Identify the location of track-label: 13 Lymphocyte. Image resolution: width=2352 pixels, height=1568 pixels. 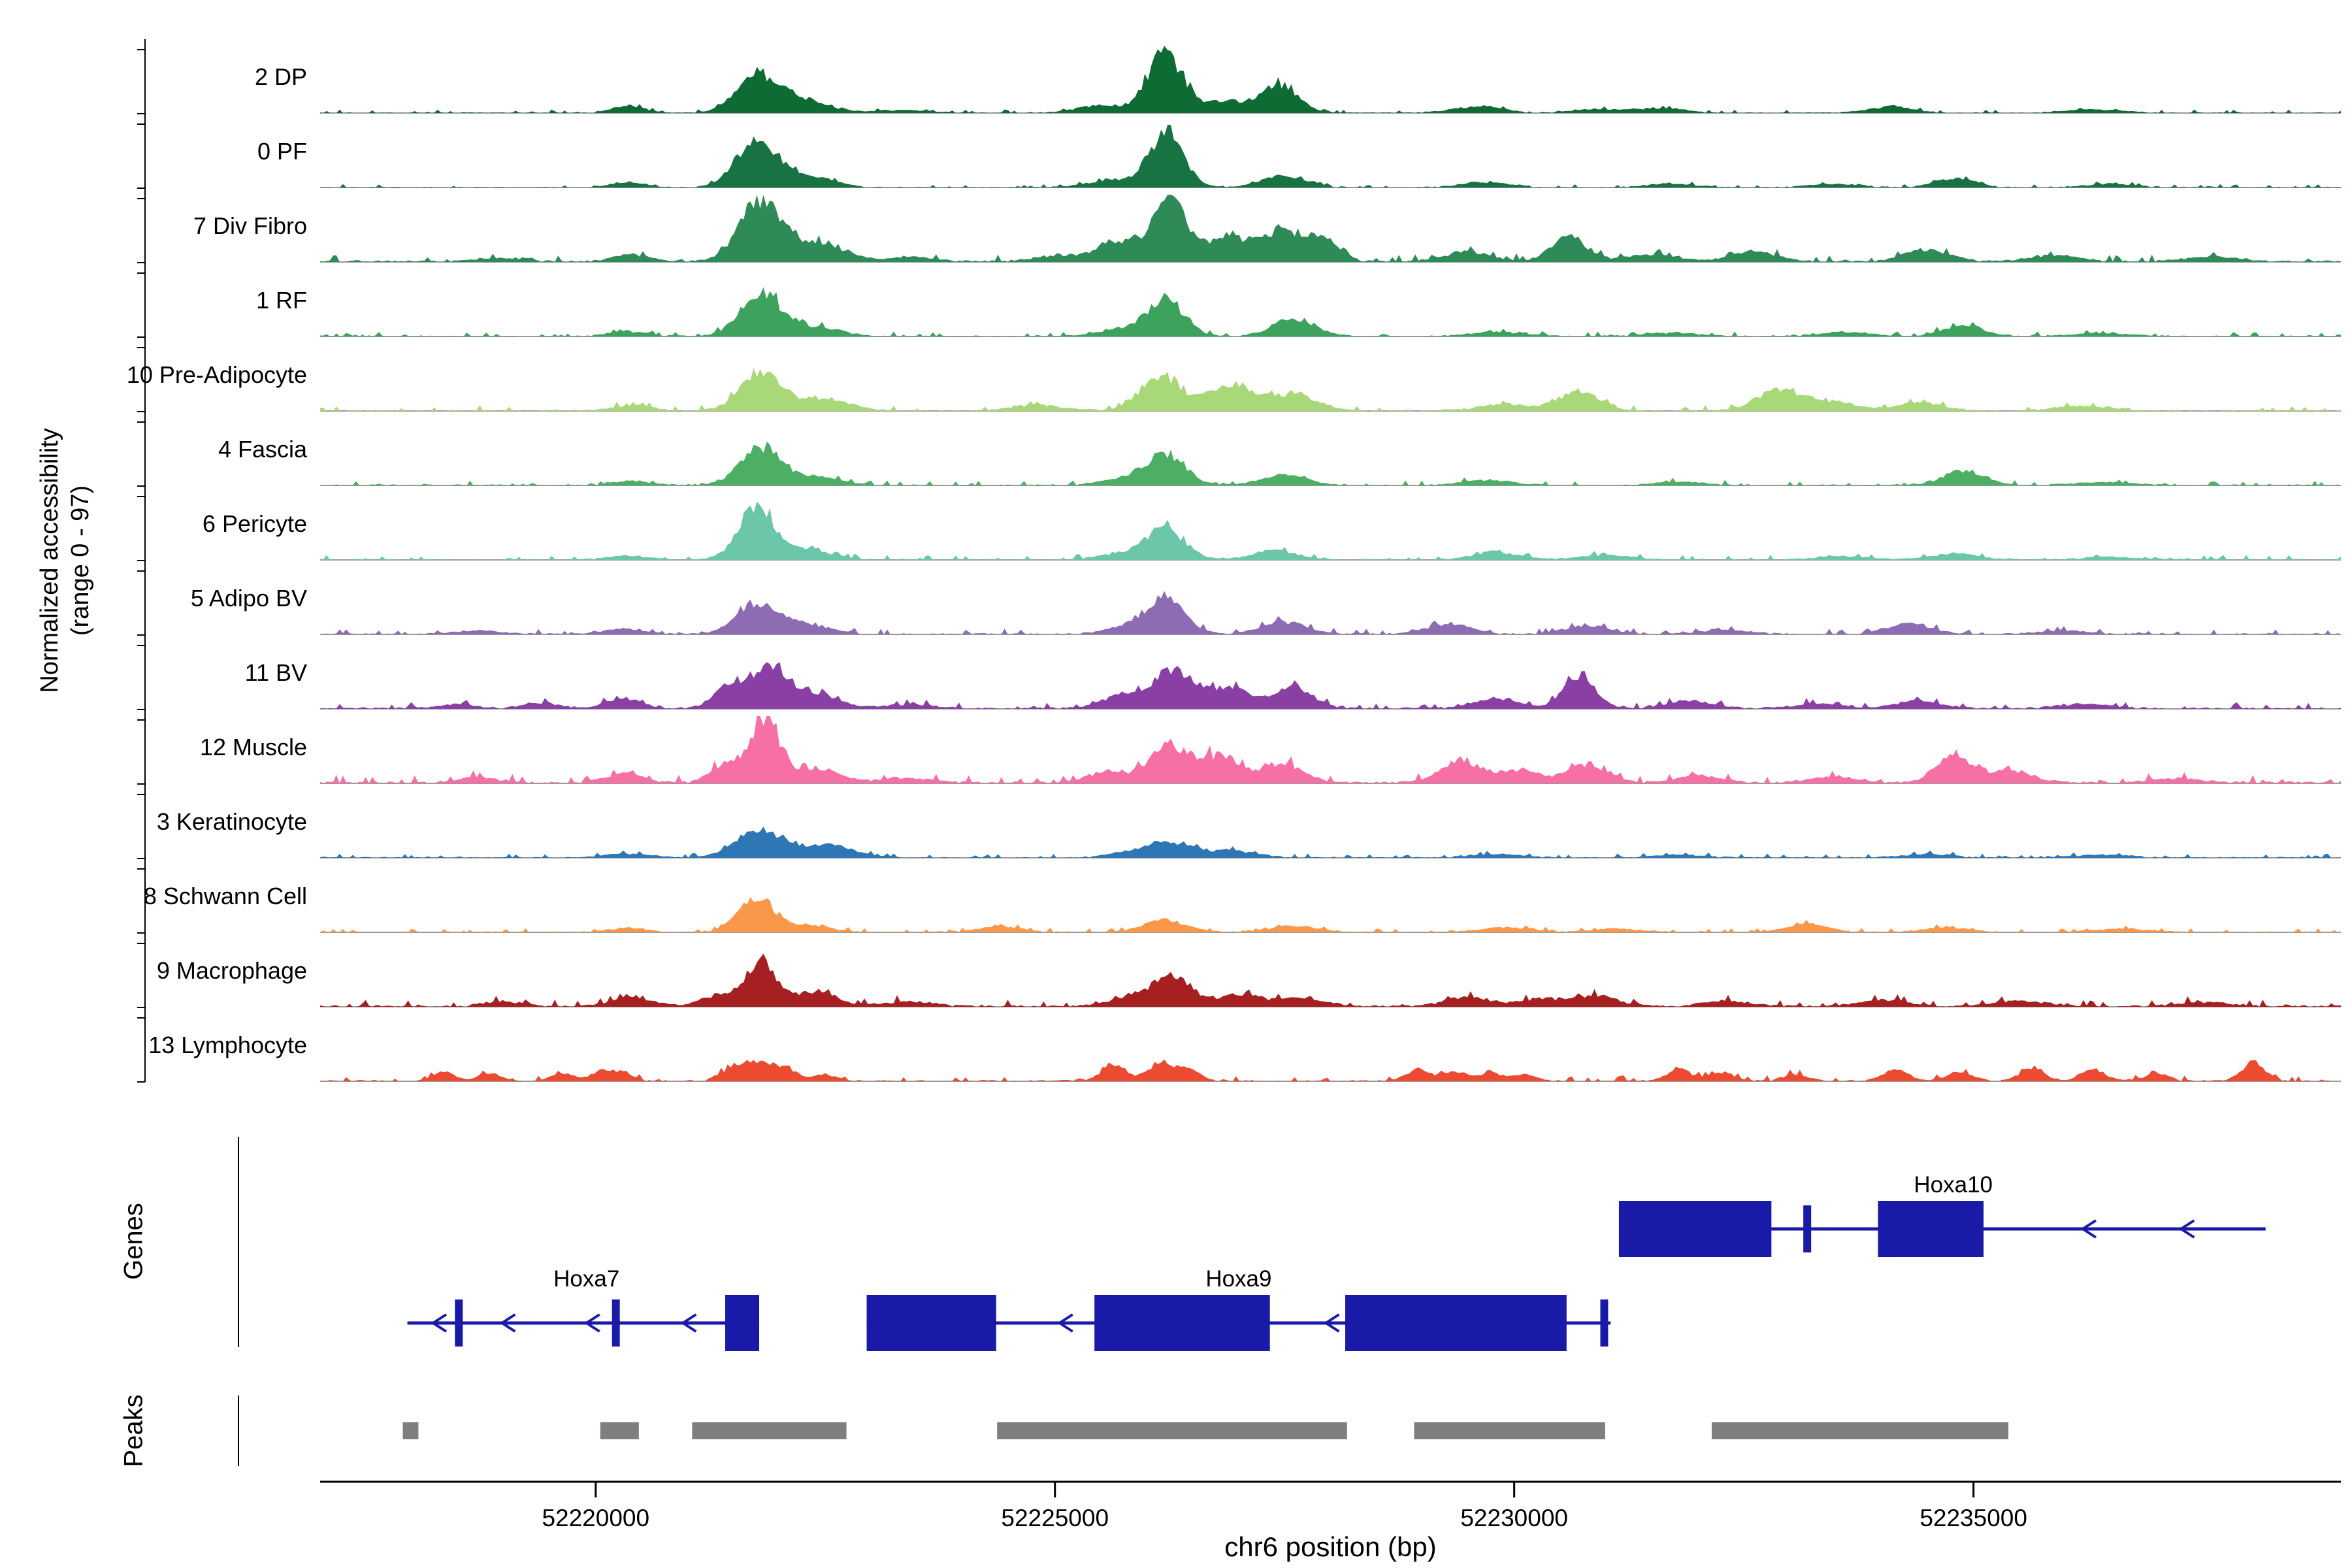
(227, 1045).